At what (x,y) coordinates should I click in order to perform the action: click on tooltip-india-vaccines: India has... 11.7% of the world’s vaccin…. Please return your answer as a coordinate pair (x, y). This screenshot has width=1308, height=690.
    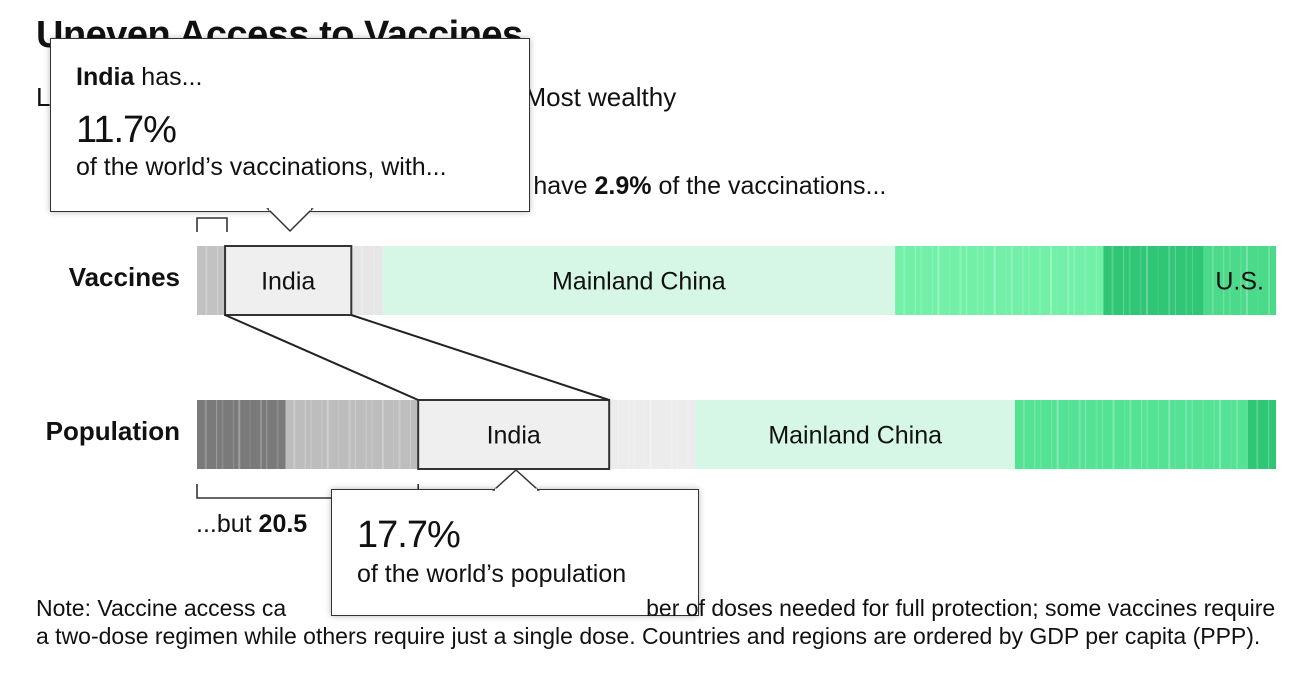
    Looking at the image, I should click on (290, 125).